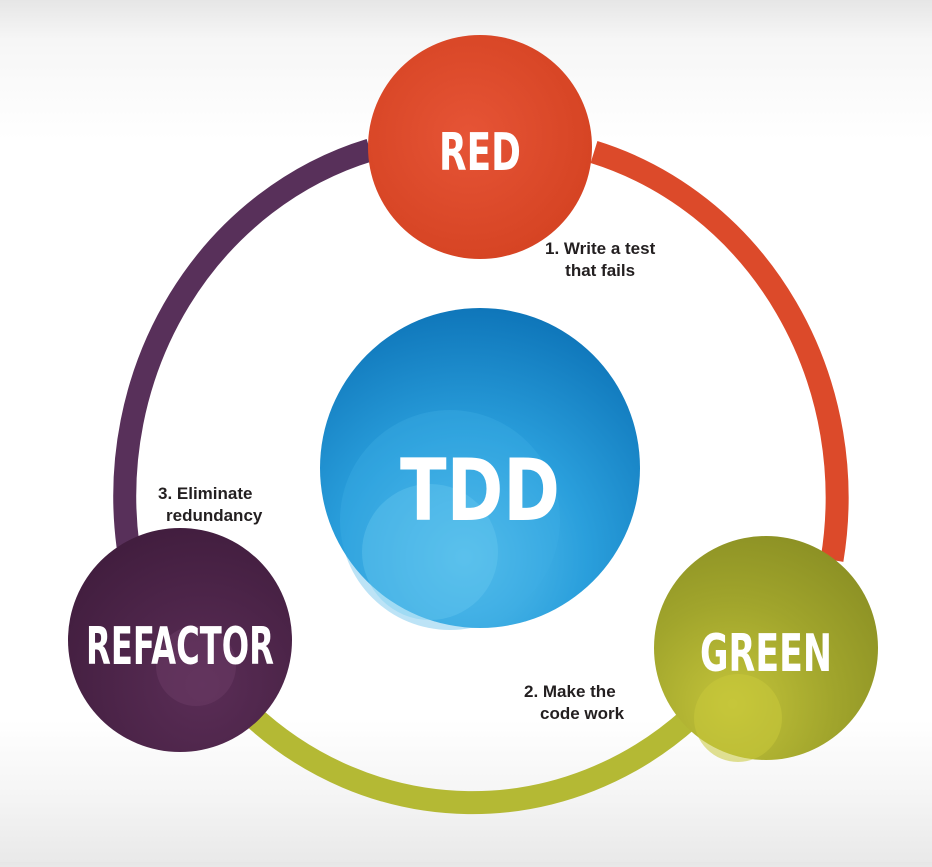 The width and height of the screenshot is (932, 867). I want to click on red-node-label: RED, so click(480, 153).